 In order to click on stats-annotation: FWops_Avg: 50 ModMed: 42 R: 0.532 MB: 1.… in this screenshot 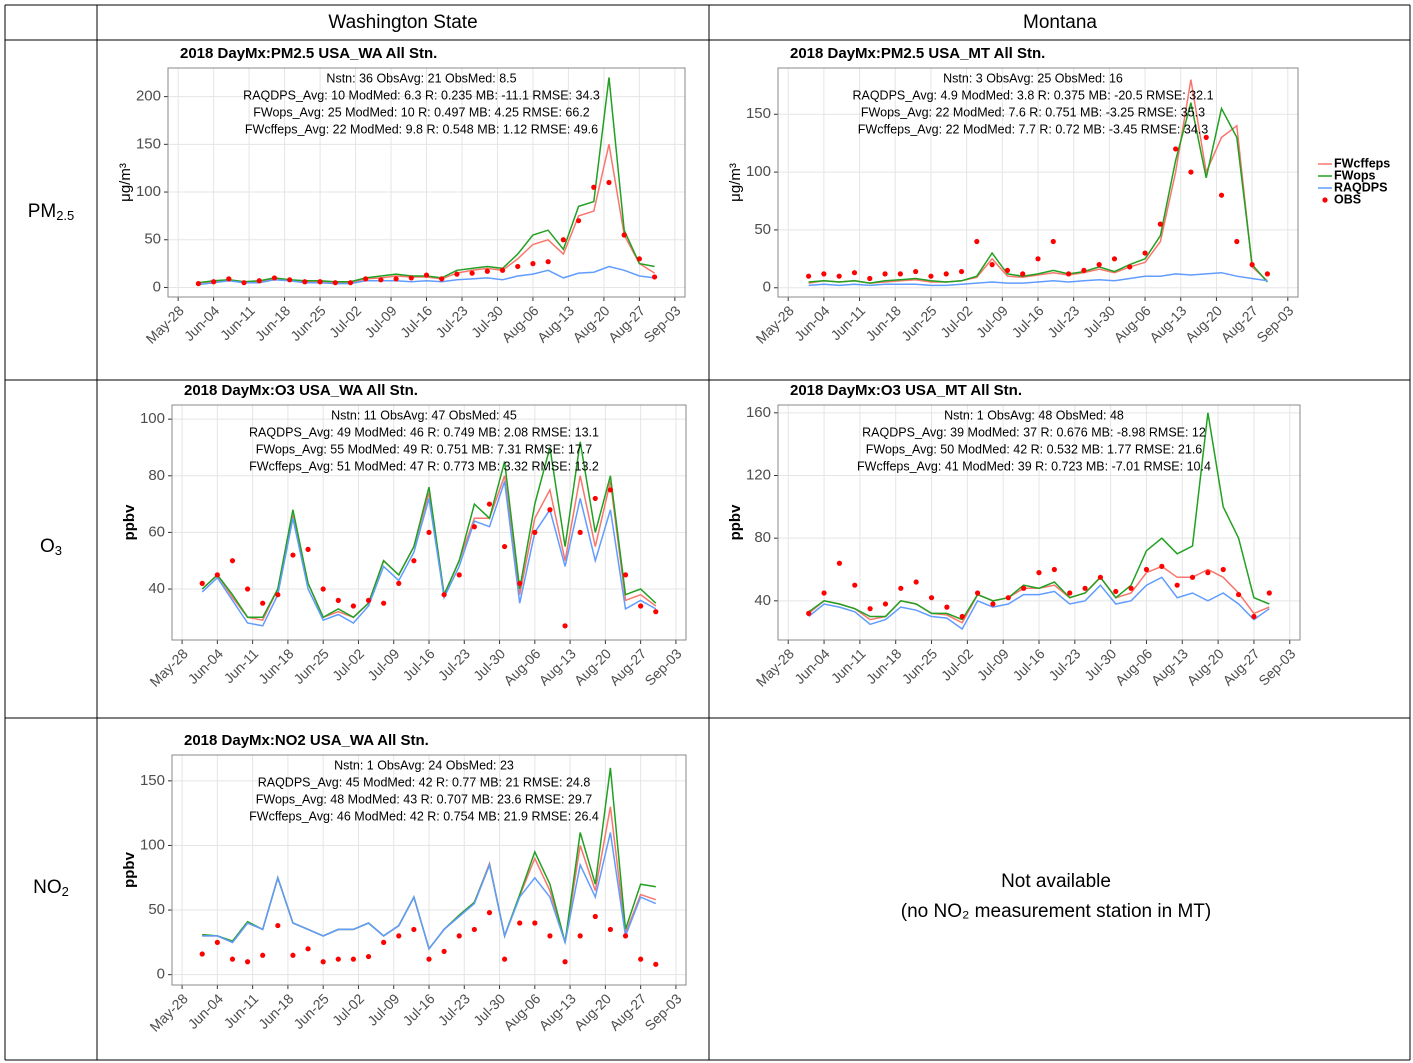, I will do `click(1034, 449)`.